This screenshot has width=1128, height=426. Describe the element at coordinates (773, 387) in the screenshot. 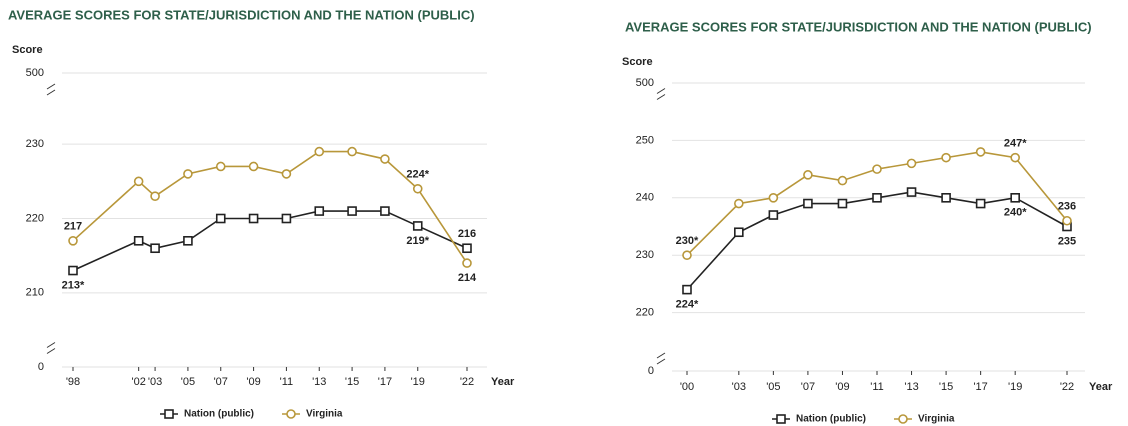

I see `x-tick-label: '05` at that location.